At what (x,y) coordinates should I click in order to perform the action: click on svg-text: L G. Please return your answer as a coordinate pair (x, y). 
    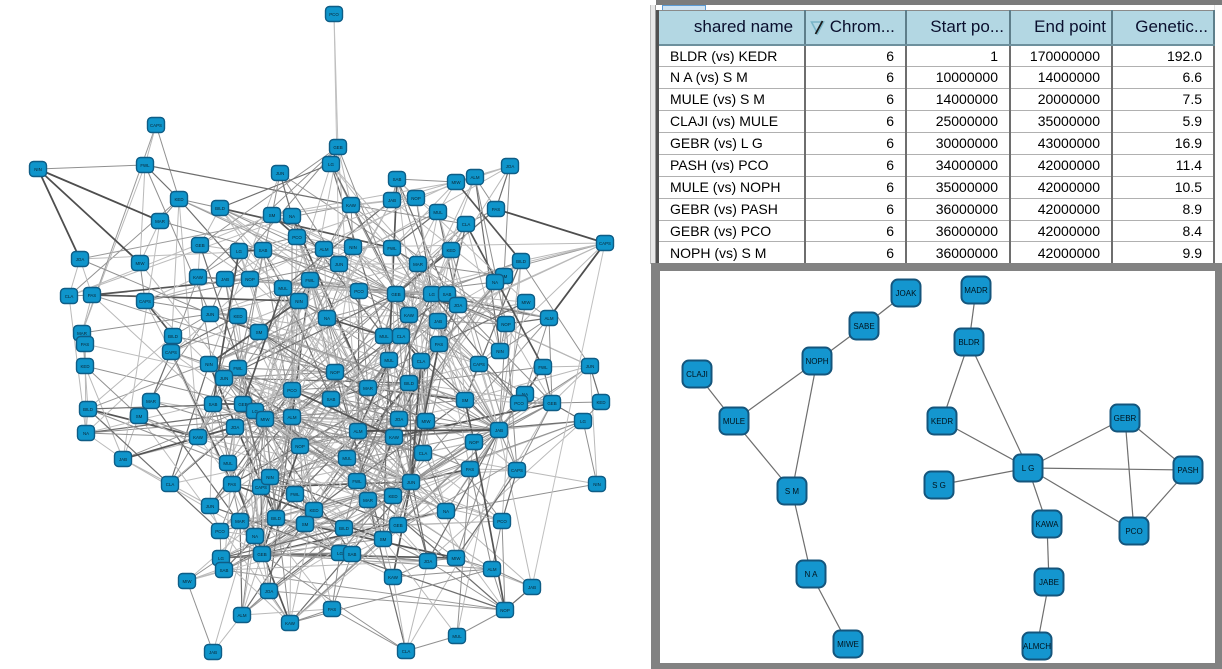
    Looking at the image, I should click on (1028, 468).